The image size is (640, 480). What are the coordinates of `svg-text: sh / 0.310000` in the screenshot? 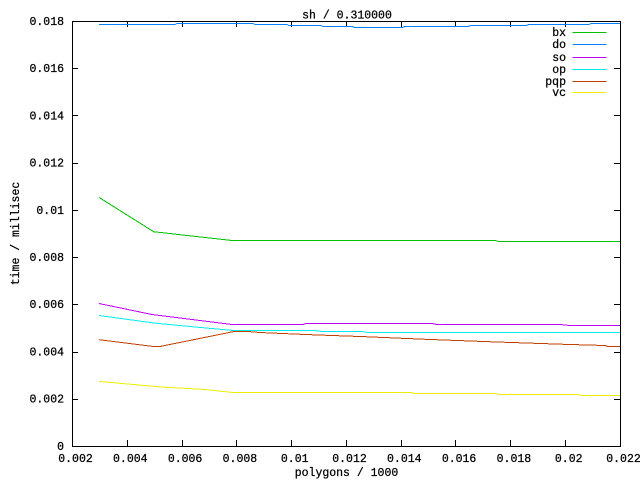 It's located at (347, 16).